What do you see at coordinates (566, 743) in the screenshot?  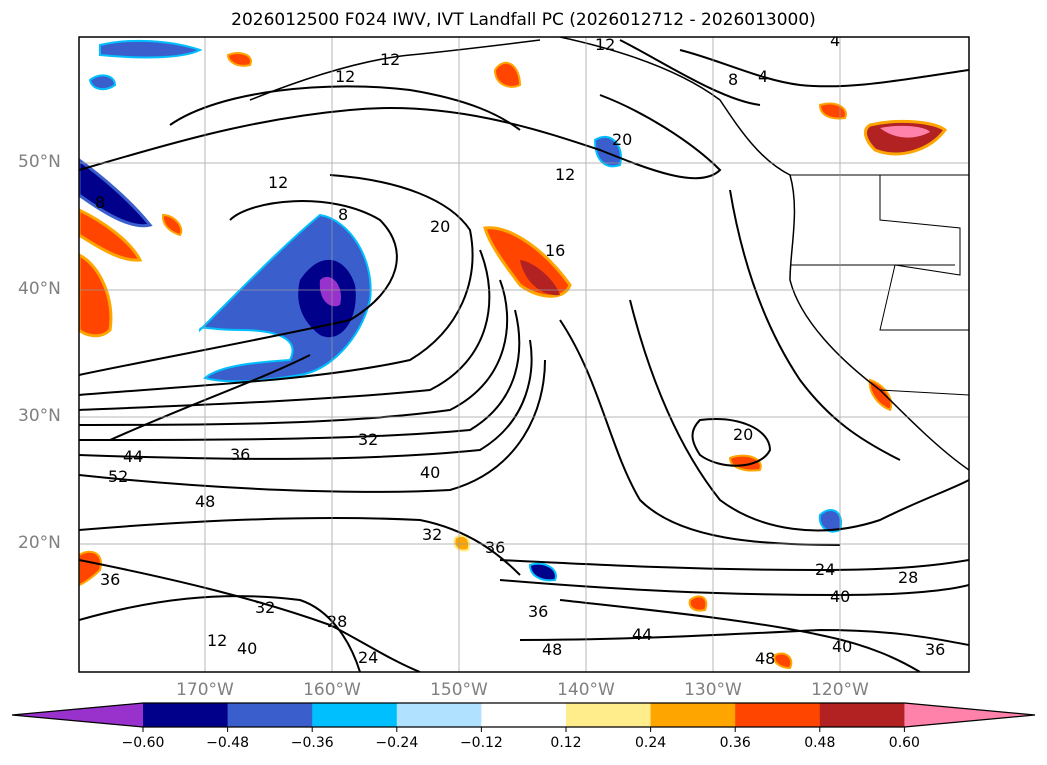 I see `colorbar-tick-label: 0.12` at bounding box center [566, 743].